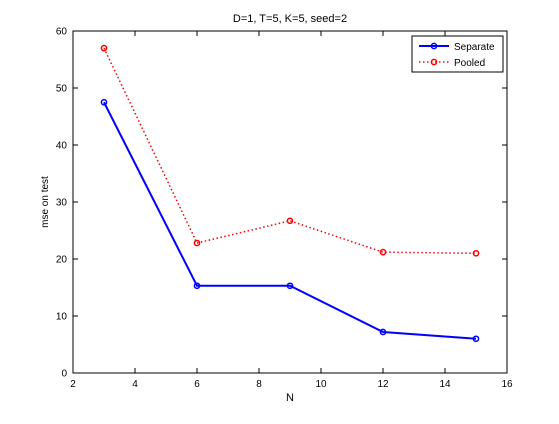 The width and height of the screenshot is (559, 424). What do you see at coordinates (445, 384) in the screenshot?
I see `x-tick-label: 14` at bounding box center [445, 384].